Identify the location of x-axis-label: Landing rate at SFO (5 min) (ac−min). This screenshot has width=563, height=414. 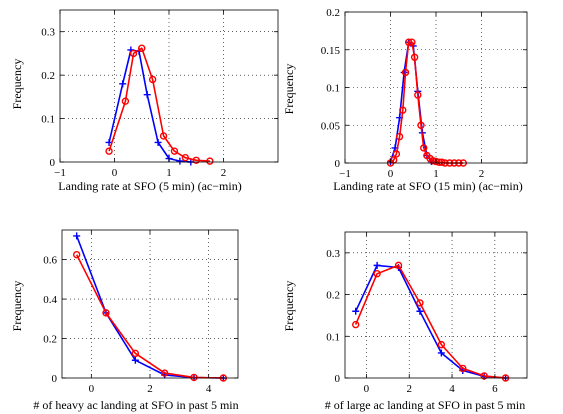
(149, 186).